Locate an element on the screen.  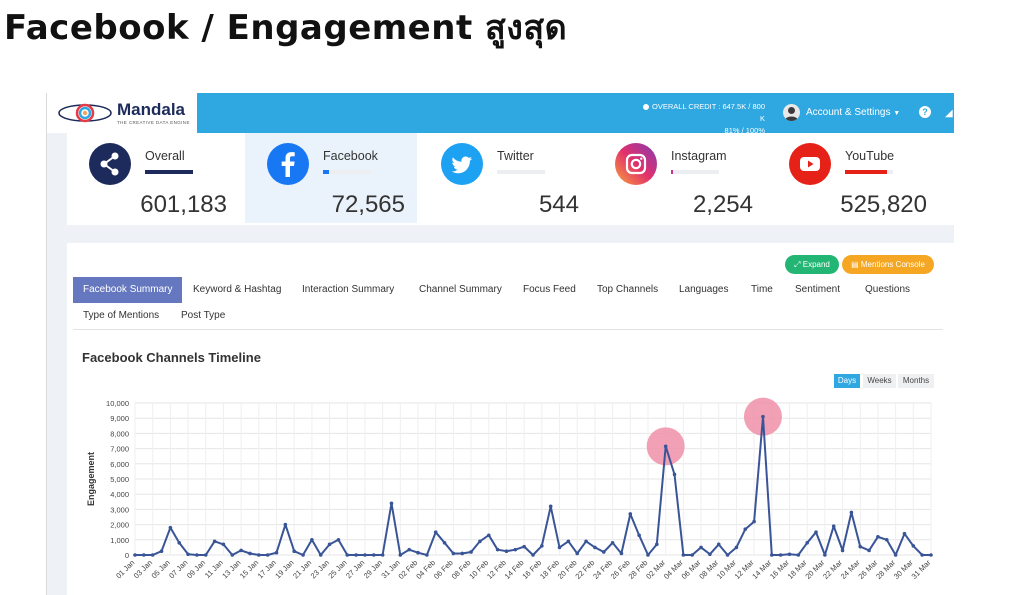
expand-button: ⤢ Expand is located at coordinates (812, 264).